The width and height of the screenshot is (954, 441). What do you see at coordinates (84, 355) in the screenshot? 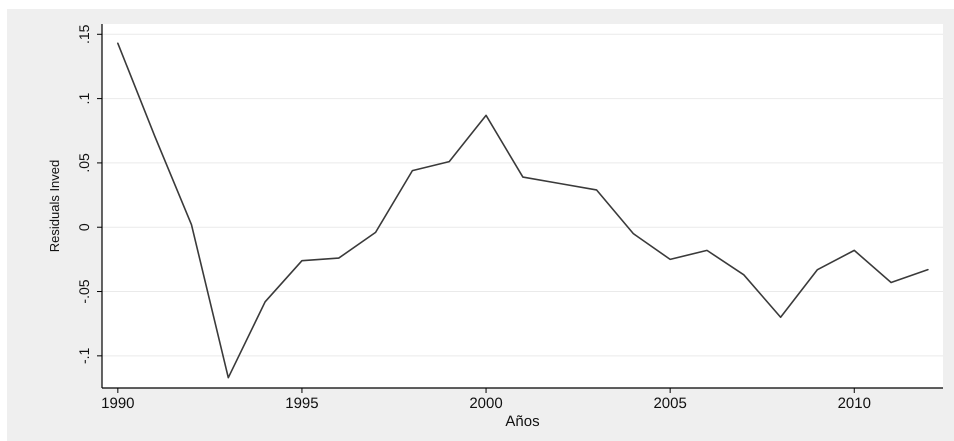
I see `y-tick-label: -.1` at bounding box center [84, 355].